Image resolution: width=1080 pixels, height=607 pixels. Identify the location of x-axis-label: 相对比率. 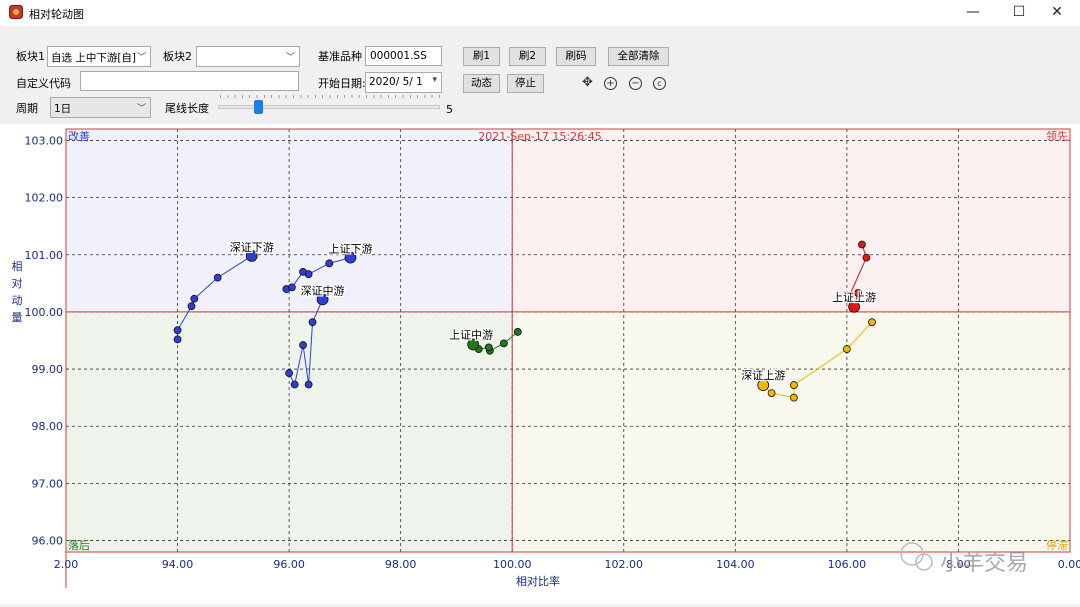
(538, 581).